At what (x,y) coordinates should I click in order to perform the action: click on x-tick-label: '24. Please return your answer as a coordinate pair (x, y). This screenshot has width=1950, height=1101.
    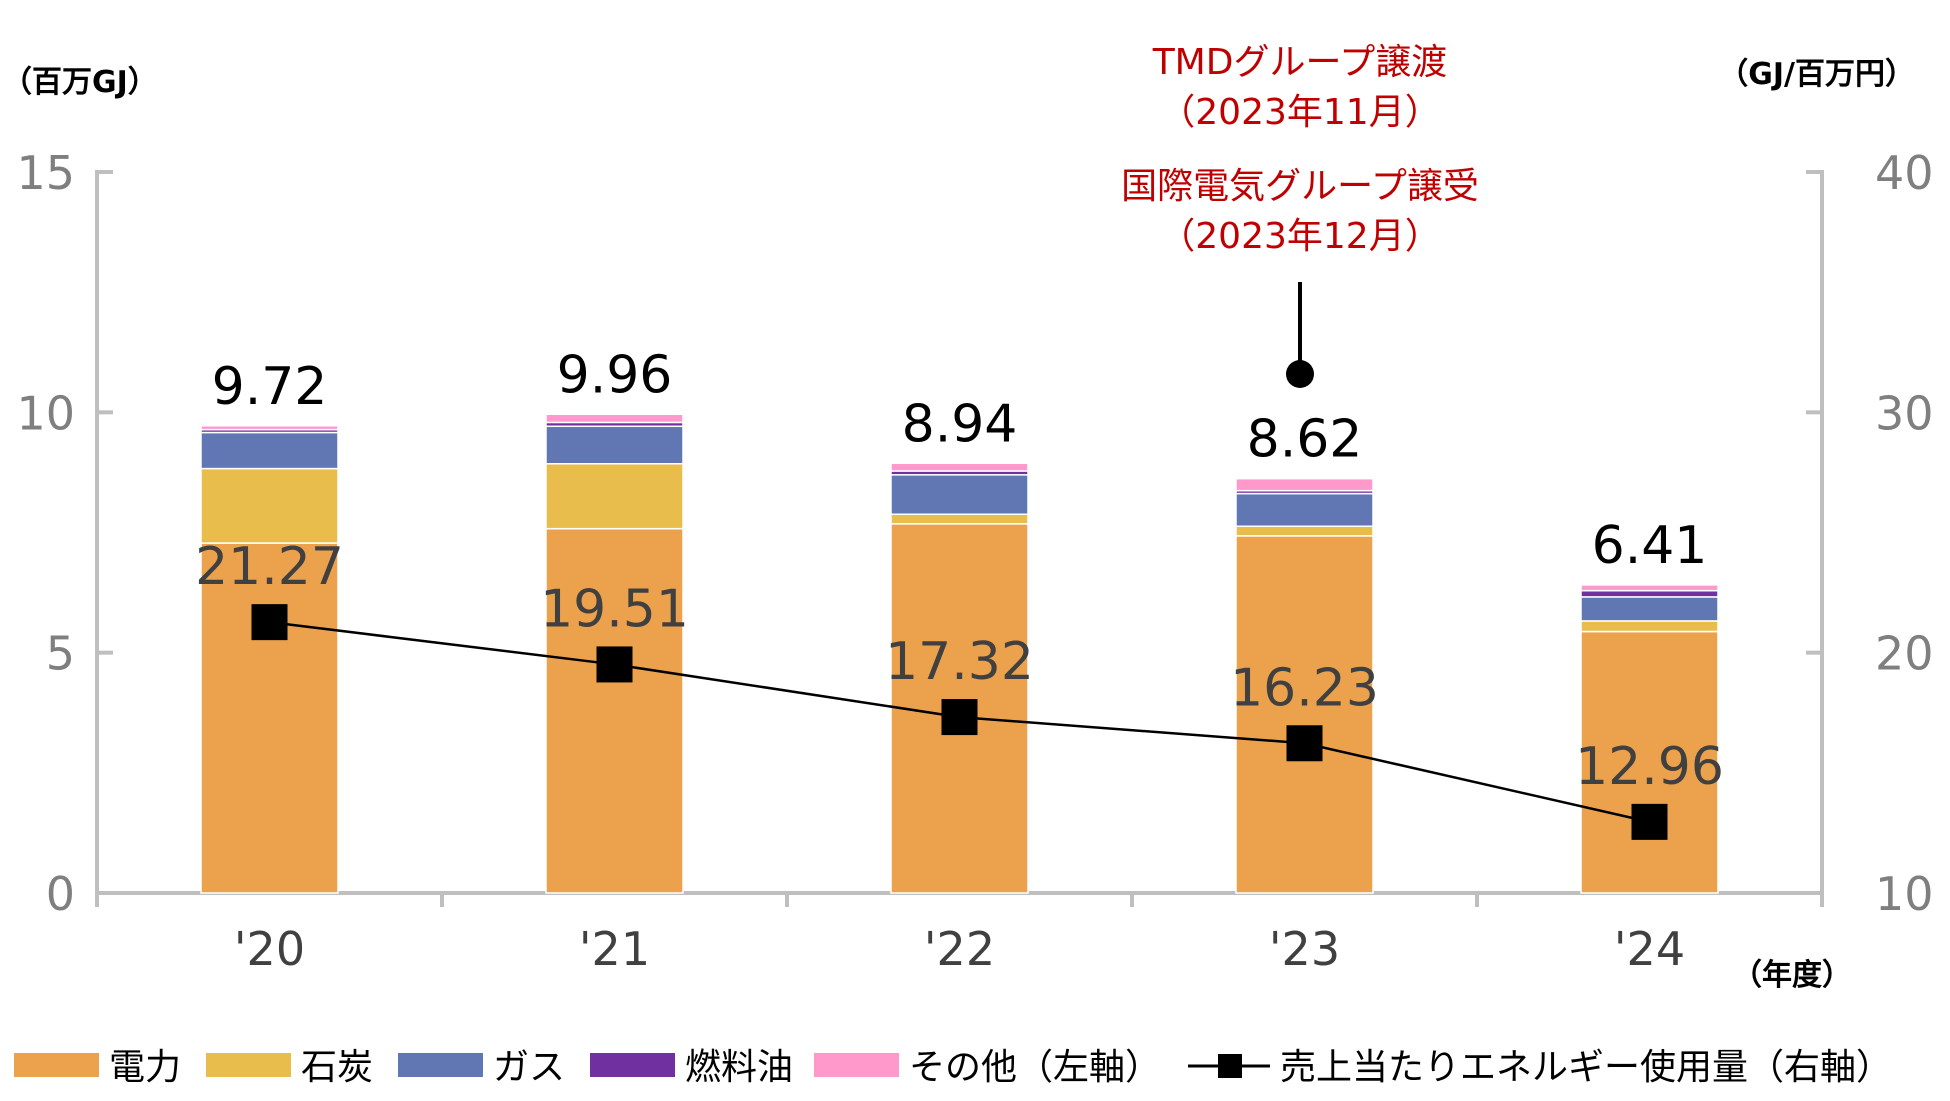
    Looking at the image, I should click on (1649, 949).